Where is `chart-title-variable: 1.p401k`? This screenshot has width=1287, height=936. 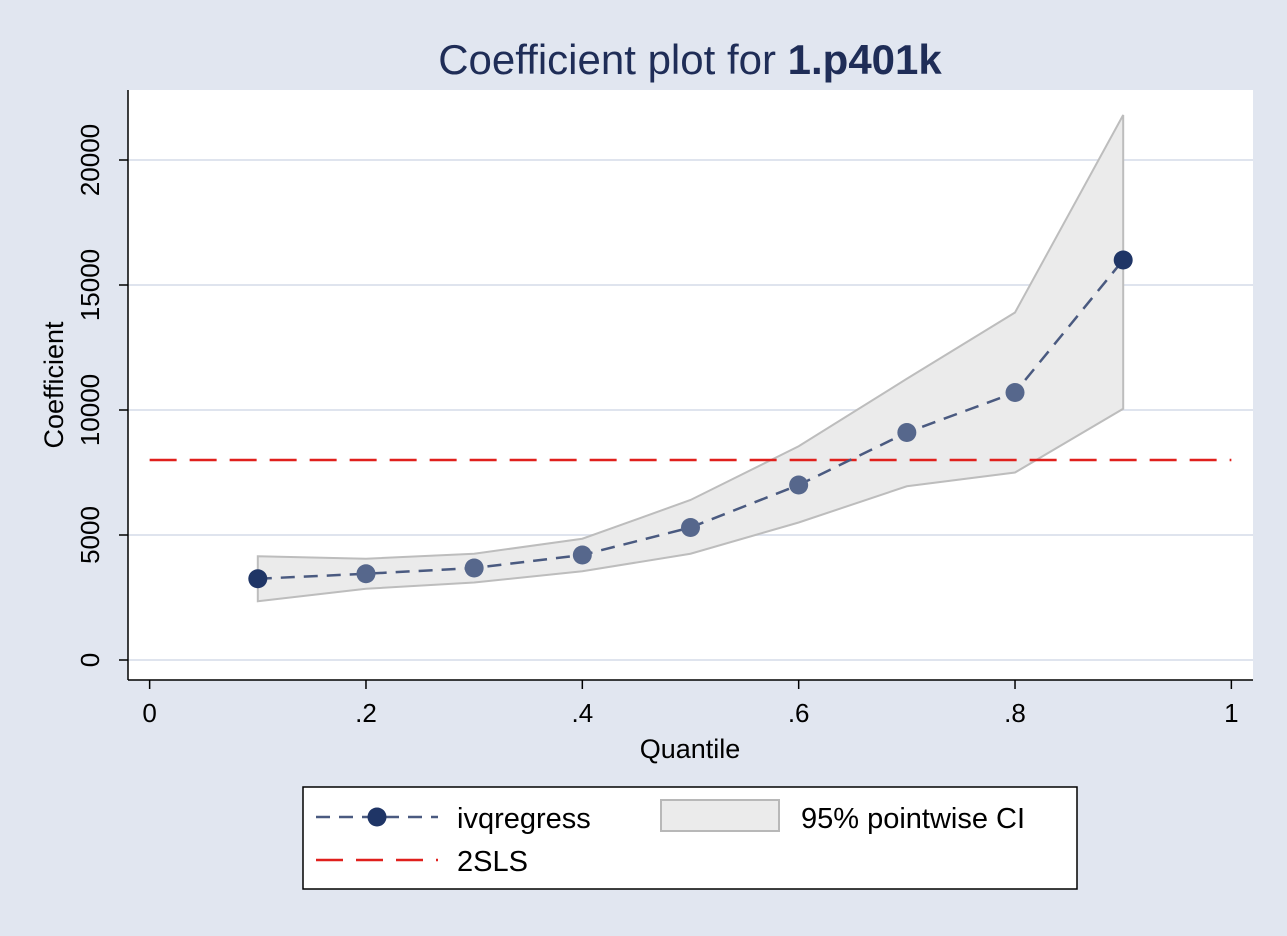 chart-title-variable: 1.p401k is located at coordinates (865, 59).